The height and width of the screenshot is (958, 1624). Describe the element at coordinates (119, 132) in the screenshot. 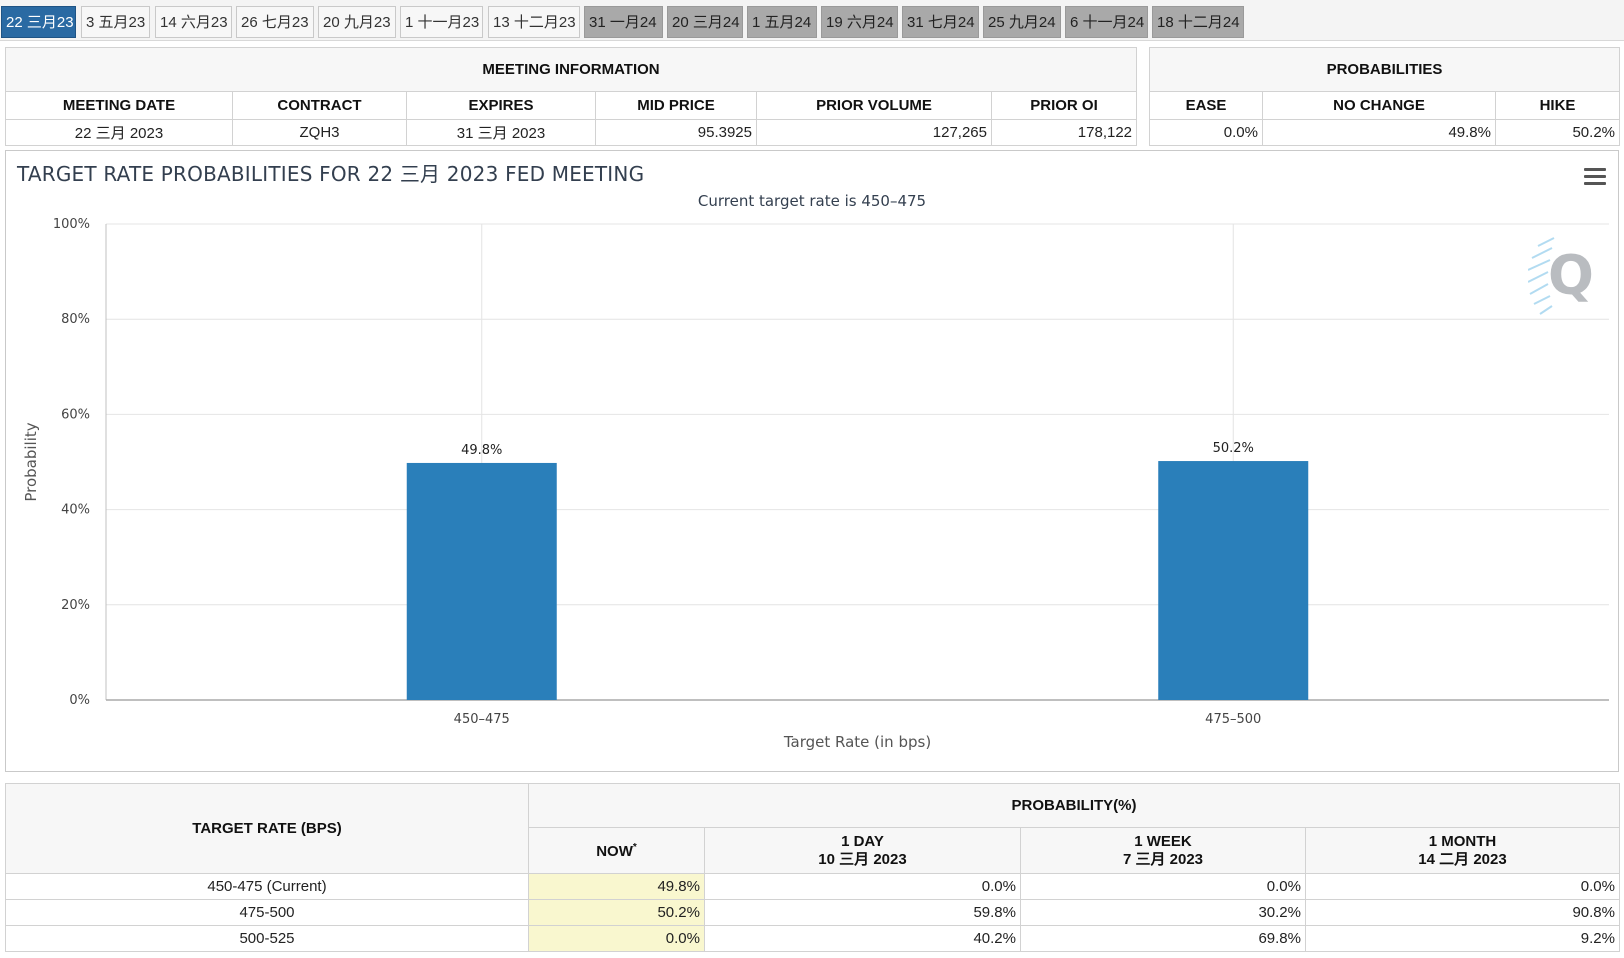

I see `meeting-date-value: 22 三月 2023` at that location.